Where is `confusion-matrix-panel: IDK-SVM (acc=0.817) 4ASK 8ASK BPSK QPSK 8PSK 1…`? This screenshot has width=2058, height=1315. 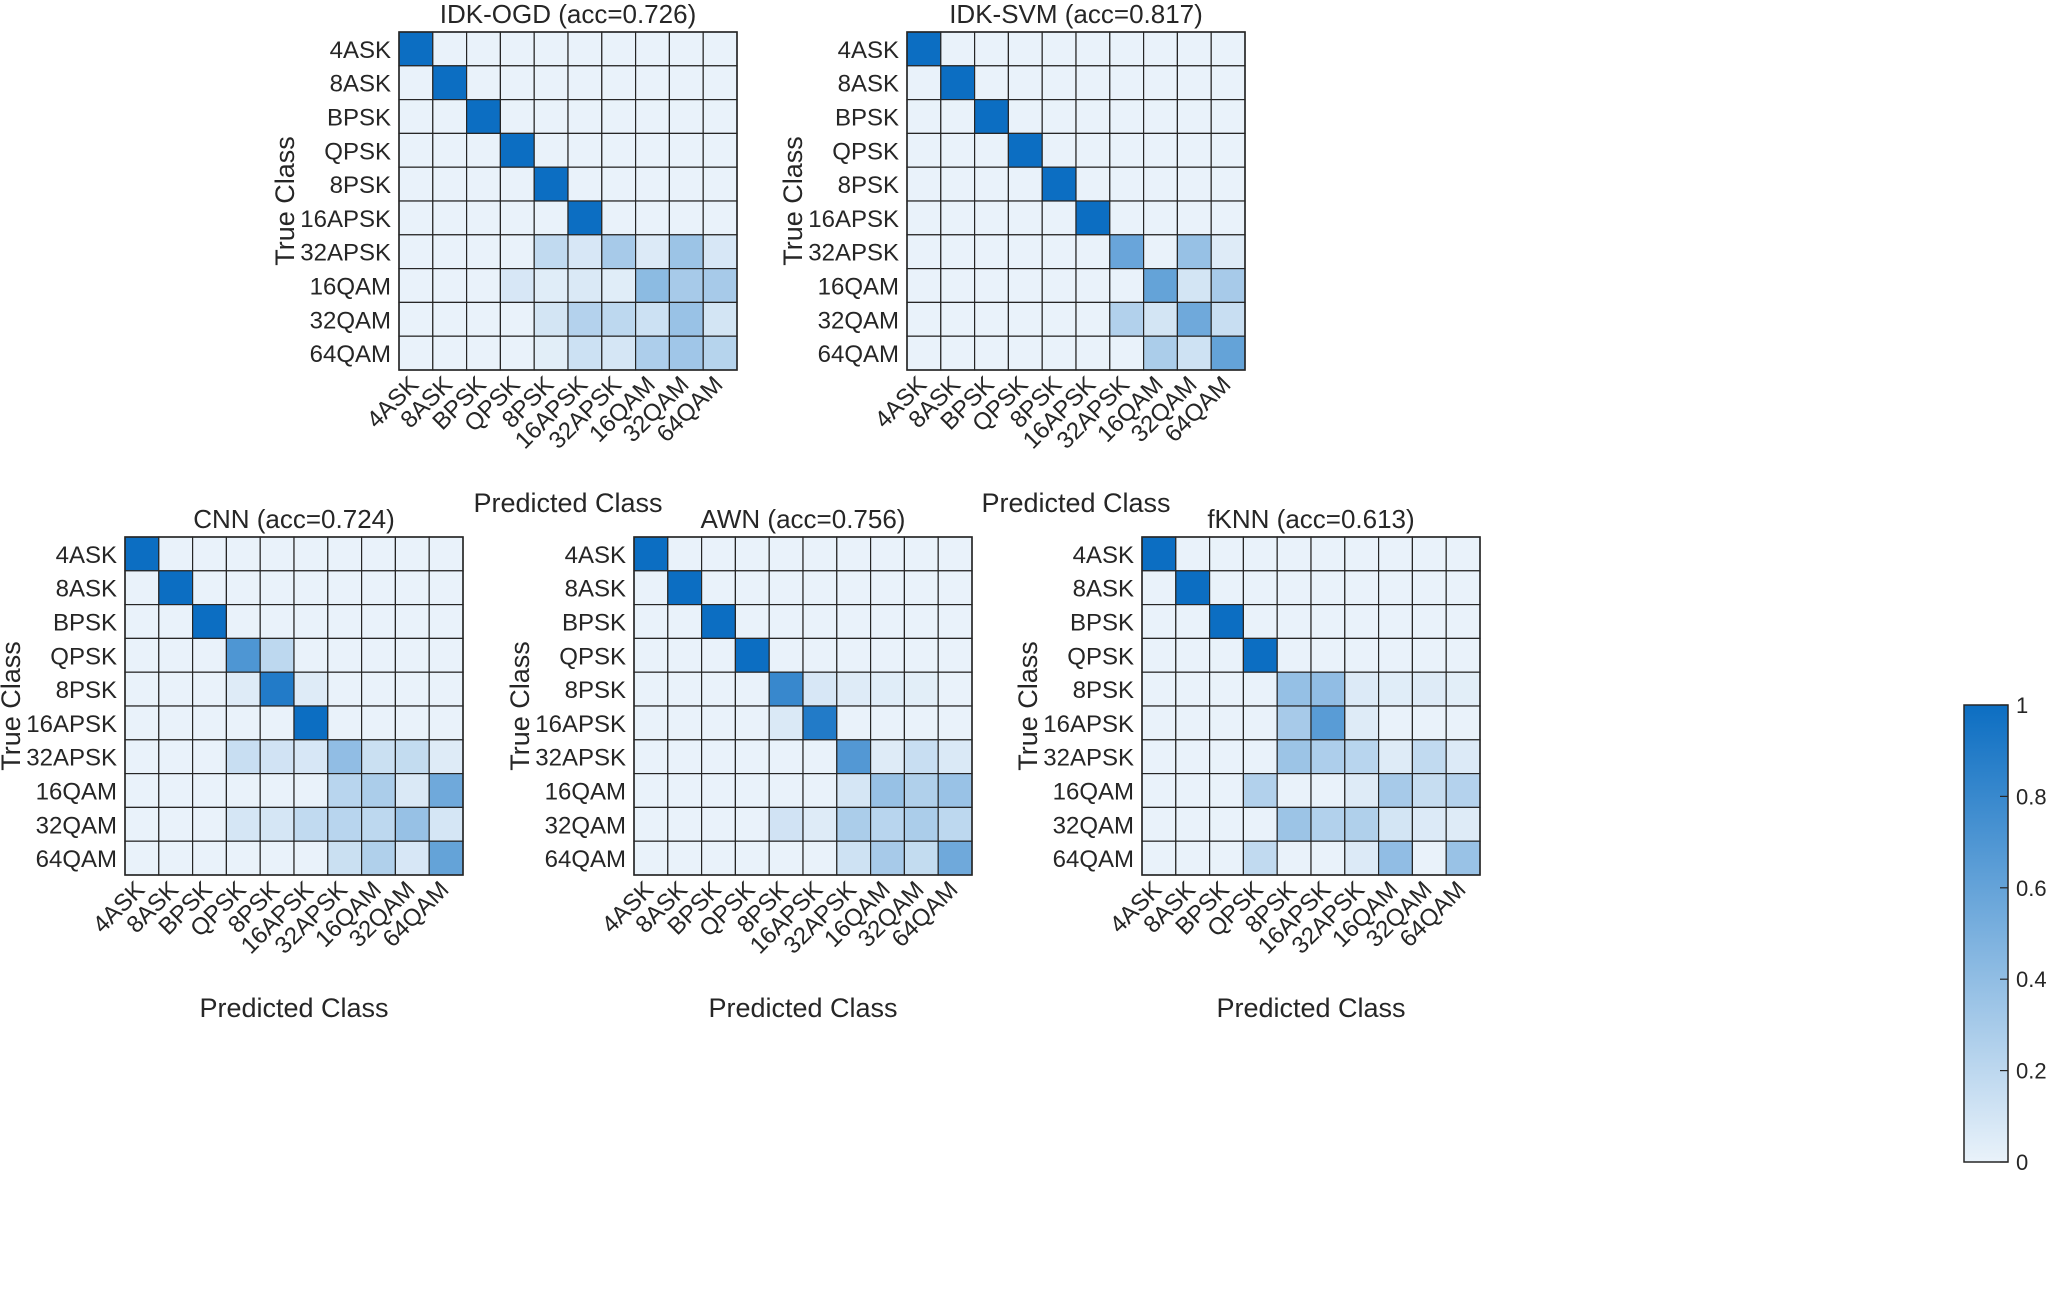
confusion-matrix-panel: IDK-SVM (acc=0.817) 4ASK 8ASK BPSK QPSK 8PSK 1… is located at coordinates (1012, 259).